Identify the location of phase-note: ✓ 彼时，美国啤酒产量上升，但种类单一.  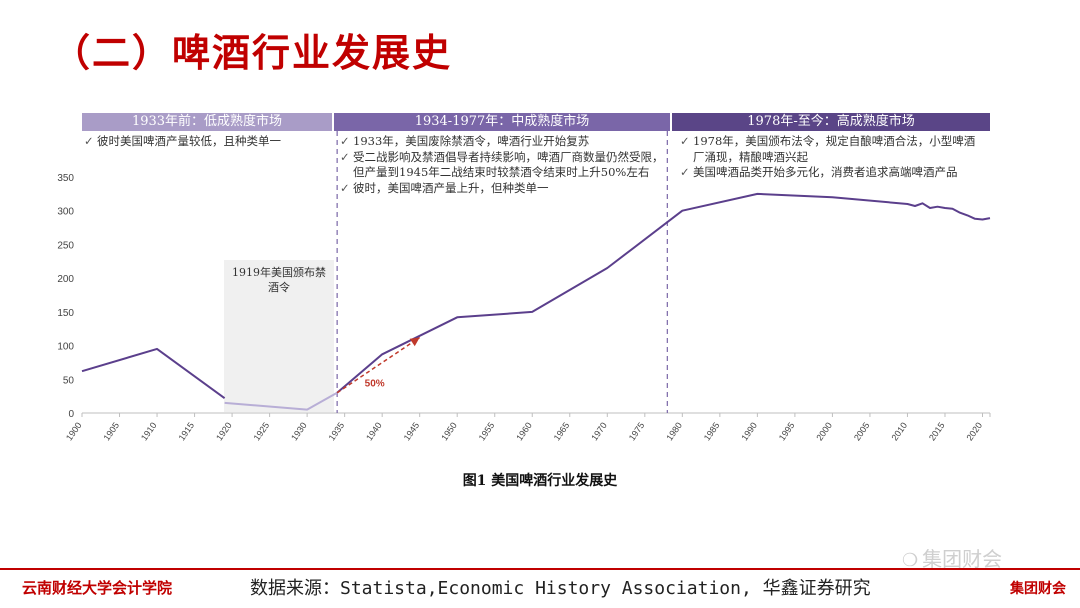
(444, 187).